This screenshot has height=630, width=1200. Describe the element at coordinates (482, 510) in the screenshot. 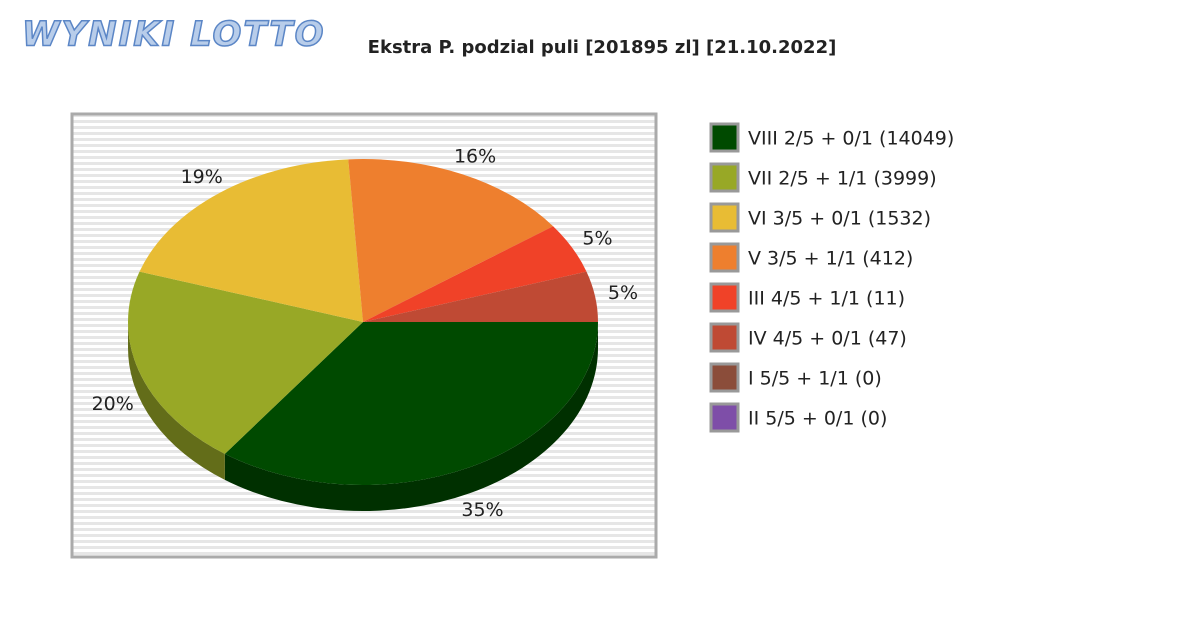

I see `data-label: 35%` at that location.